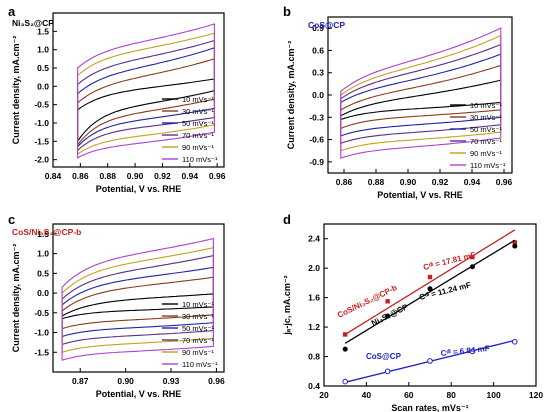 Image resolution: width=550 pixels, height=412 pixels. I want to click on y-tick-label: 2.4, so click(314, 239).